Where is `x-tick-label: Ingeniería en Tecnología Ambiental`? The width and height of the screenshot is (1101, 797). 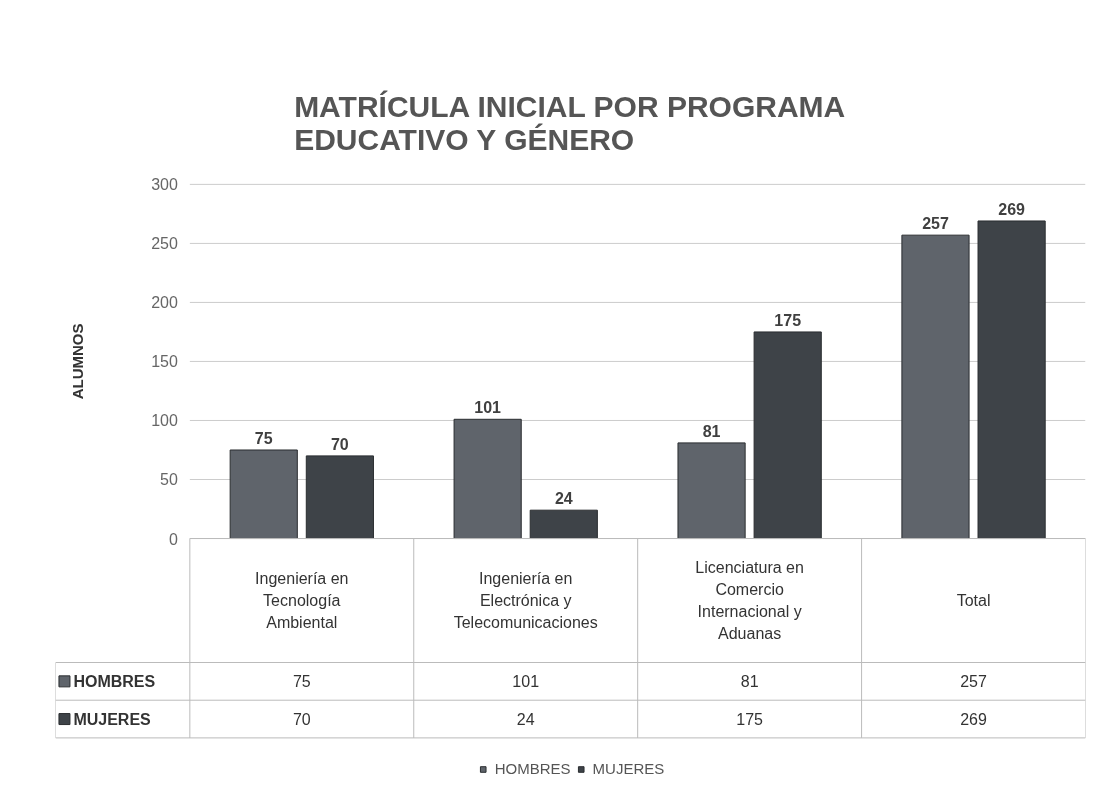
x-tick-label: Ingeniería en Tecnología Ambiental is located at coordinates (302, 600).